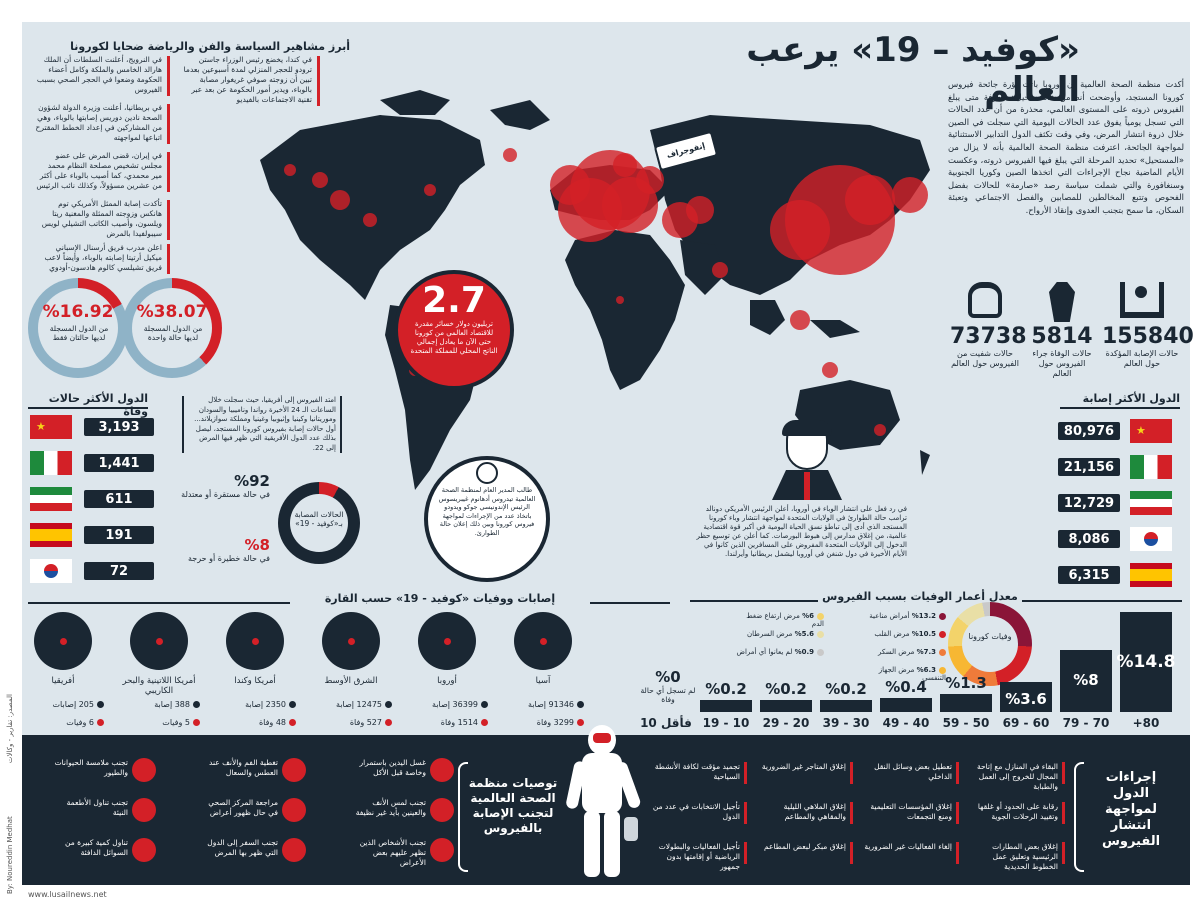 Image resolution: width=1200 pixels, height=905 pixels. I want to click on deaths-bar-value: 1,441, so click(119, 463).